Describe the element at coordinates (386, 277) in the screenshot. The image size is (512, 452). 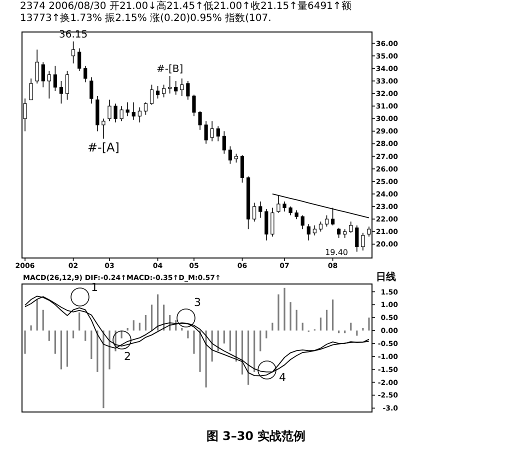
I see `text: 日线` at that location.